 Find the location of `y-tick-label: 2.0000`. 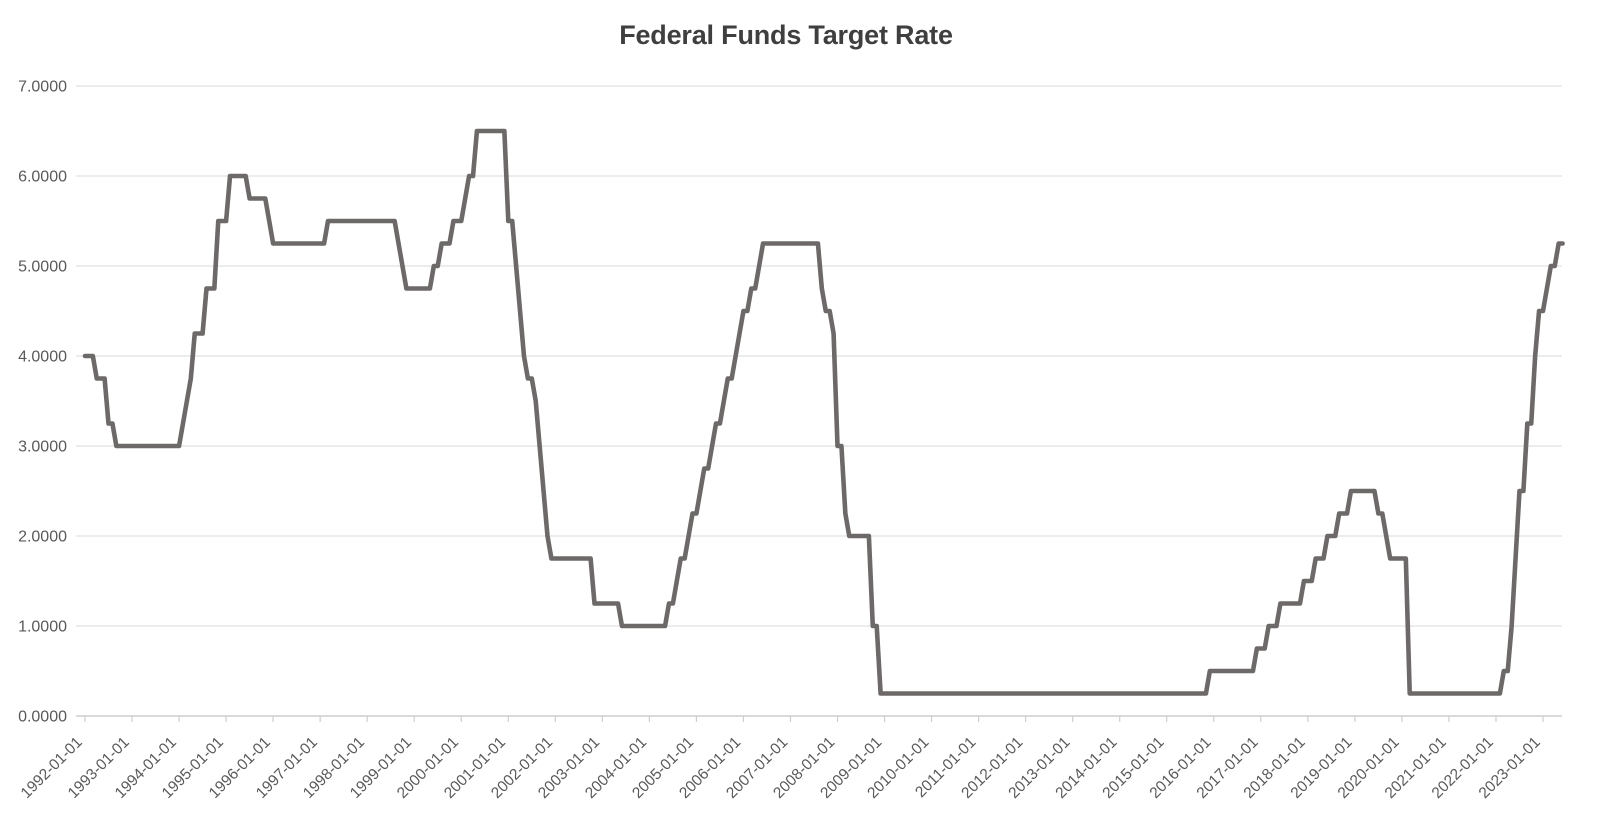

y-tick-label: 2.0000 is located at coordinates (42, 537).